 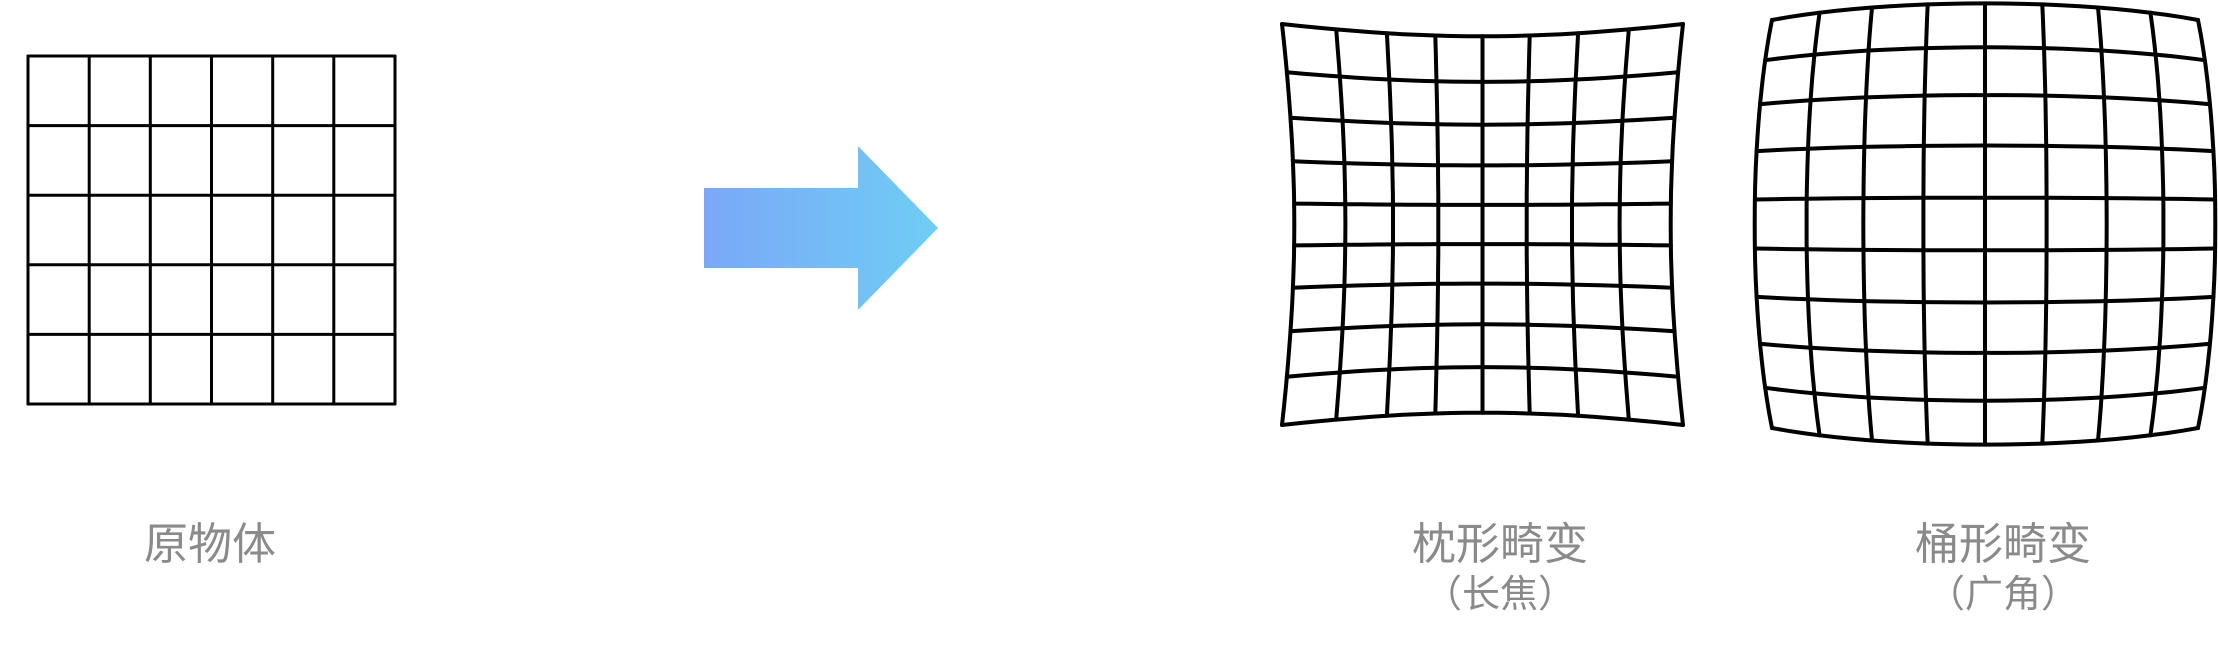 I want to click on pincushion-distortion-grid, so click(x=1482, y=224).